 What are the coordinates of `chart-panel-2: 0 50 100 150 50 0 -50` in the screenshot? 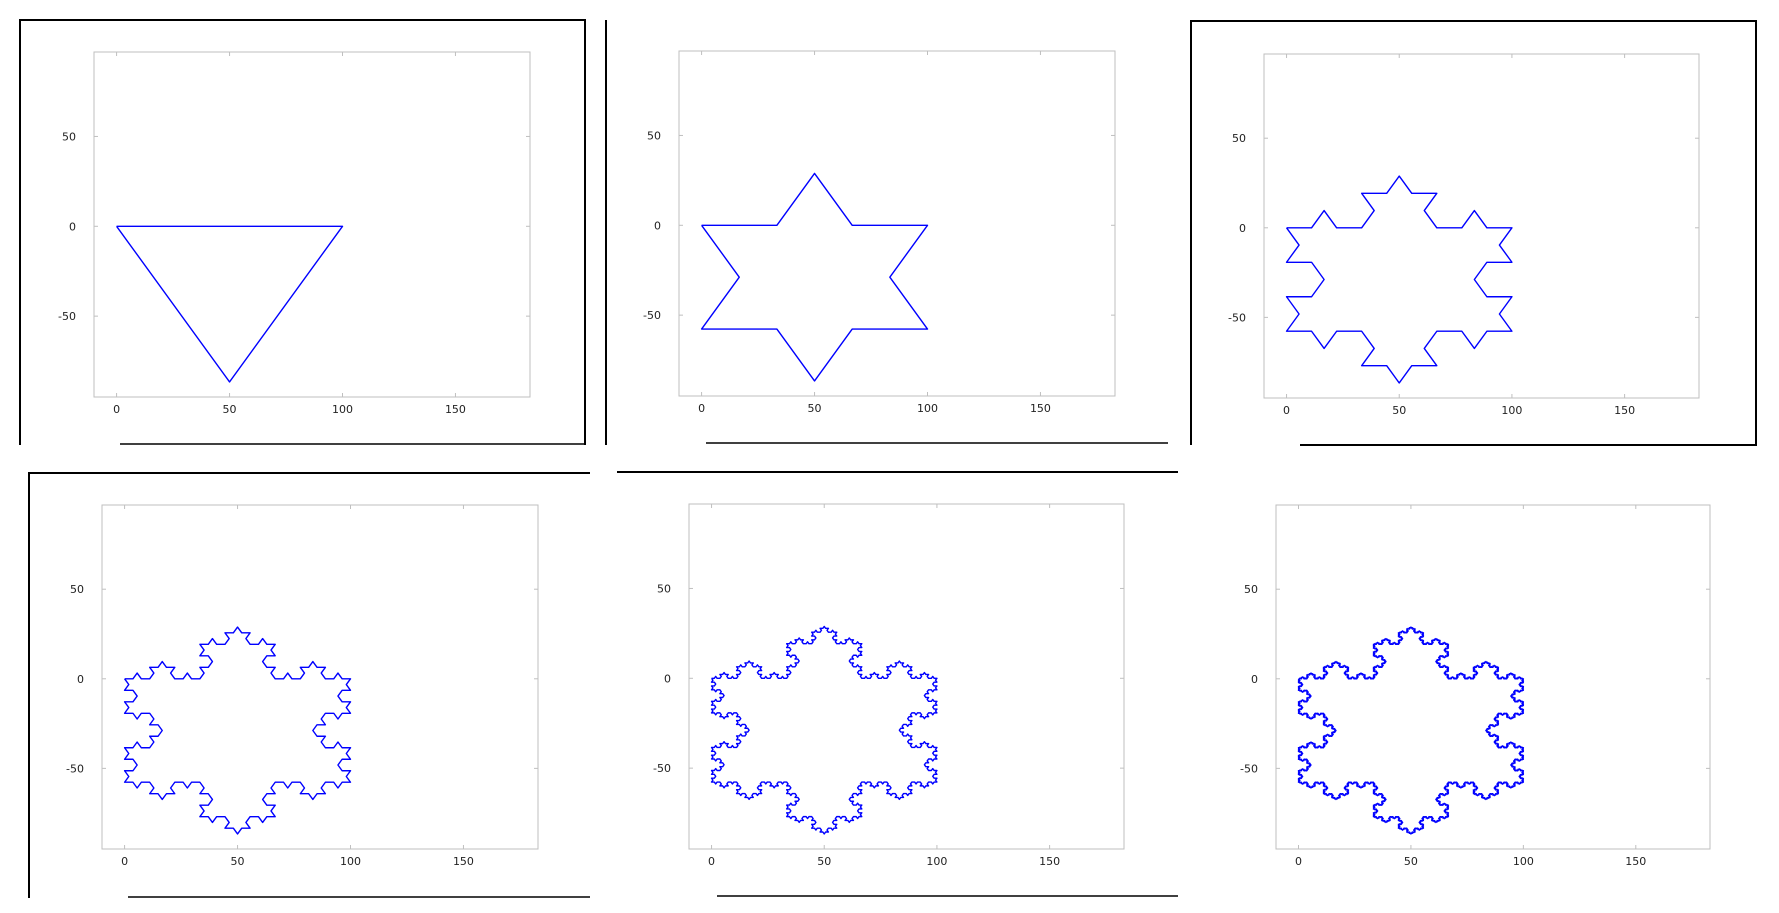 It's located at (879, 232).